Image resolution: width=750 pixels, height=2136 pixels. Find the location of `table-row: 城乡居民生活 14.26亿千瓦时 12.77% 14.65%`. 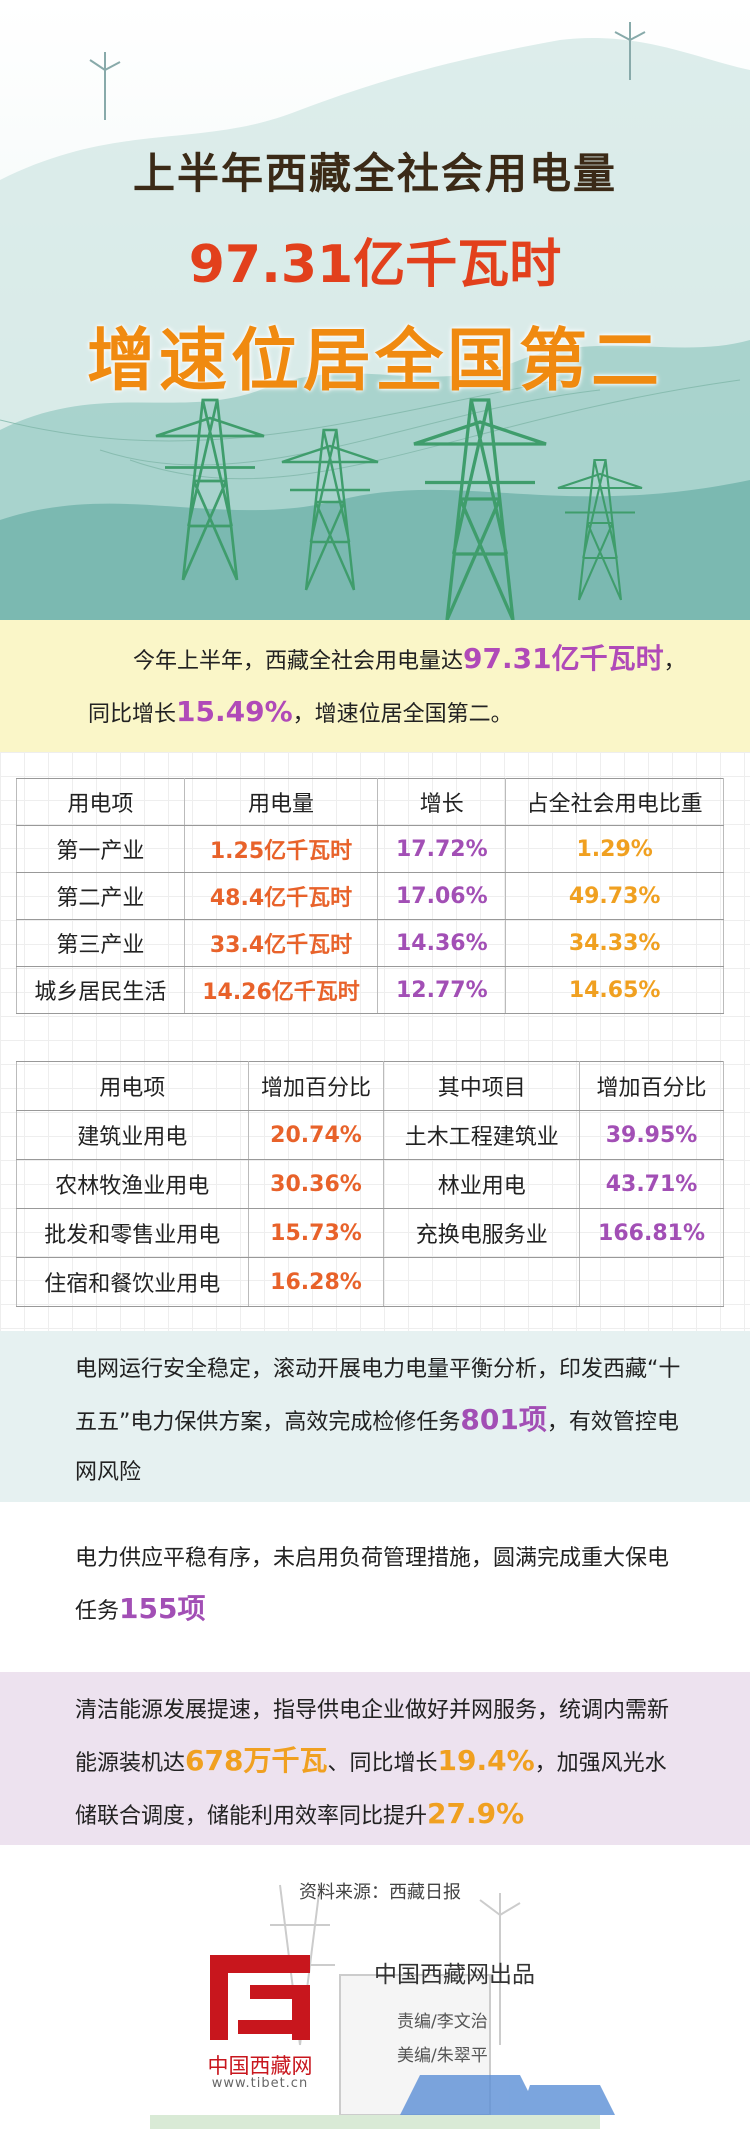

table-row: 城乡居民生活 14.26亿千瓦时 12.77% 14.65% is located at coordinates (370, 990).